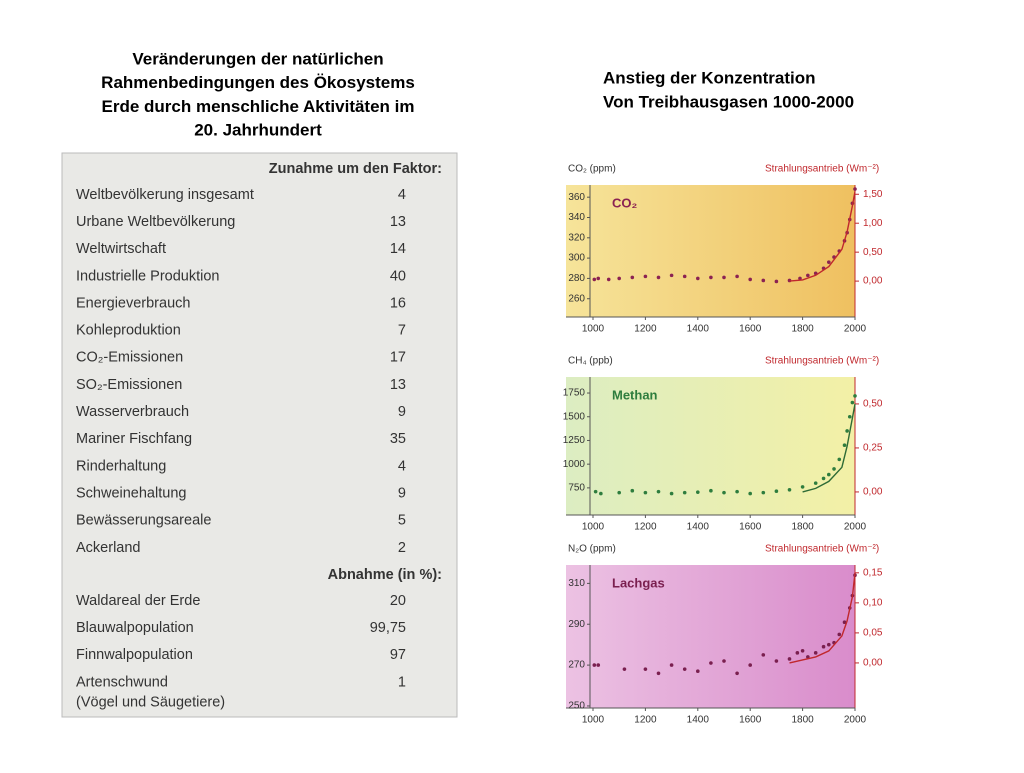 The width and height of the screenshot is (1024, 773). Describe the element at coordinates (129, 385) in the screenshot. I see `row-label: SO₂-Emissionen` at that location.